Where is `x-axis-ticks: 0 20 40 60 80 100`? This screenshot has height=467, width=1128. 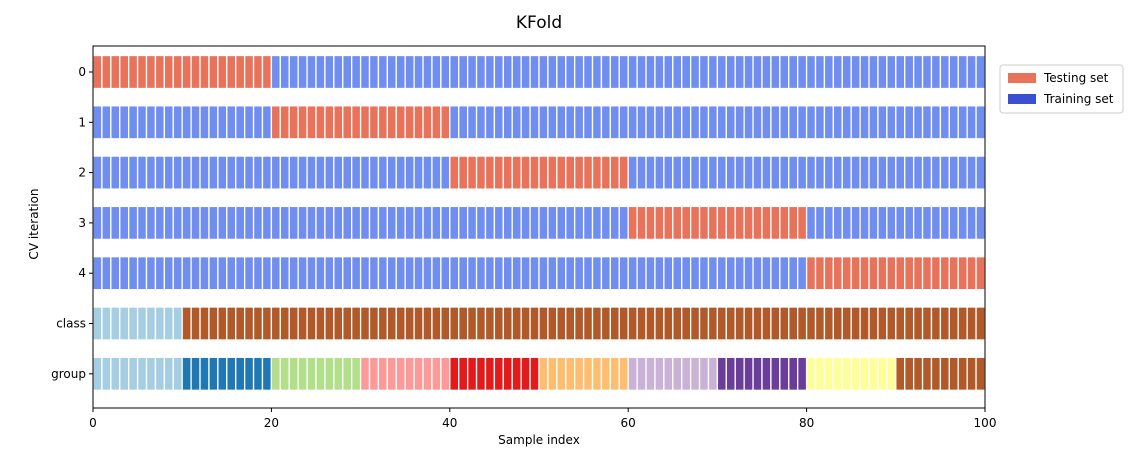
x-axis-ticks: 0 20 40 60 80 100 is located at coordinates (542, 419).